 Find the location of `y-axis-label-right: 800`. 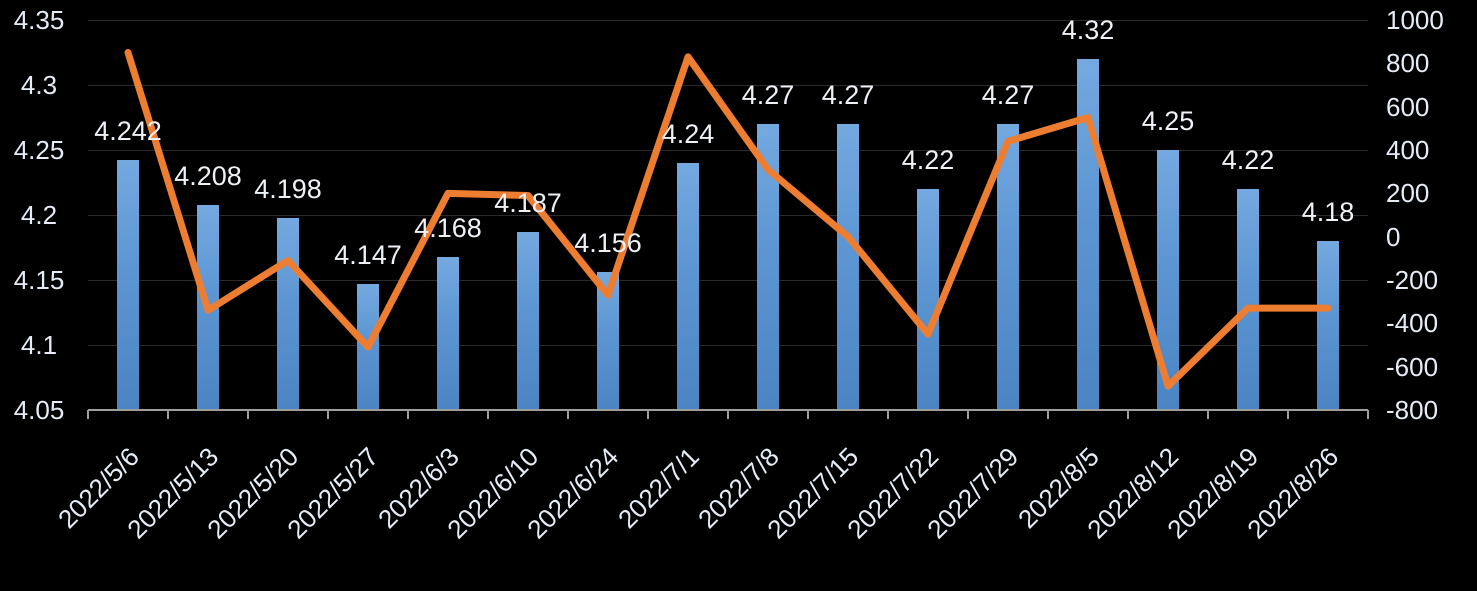

y-axis-label-right: 800 is located at coordinates (1408, 63).